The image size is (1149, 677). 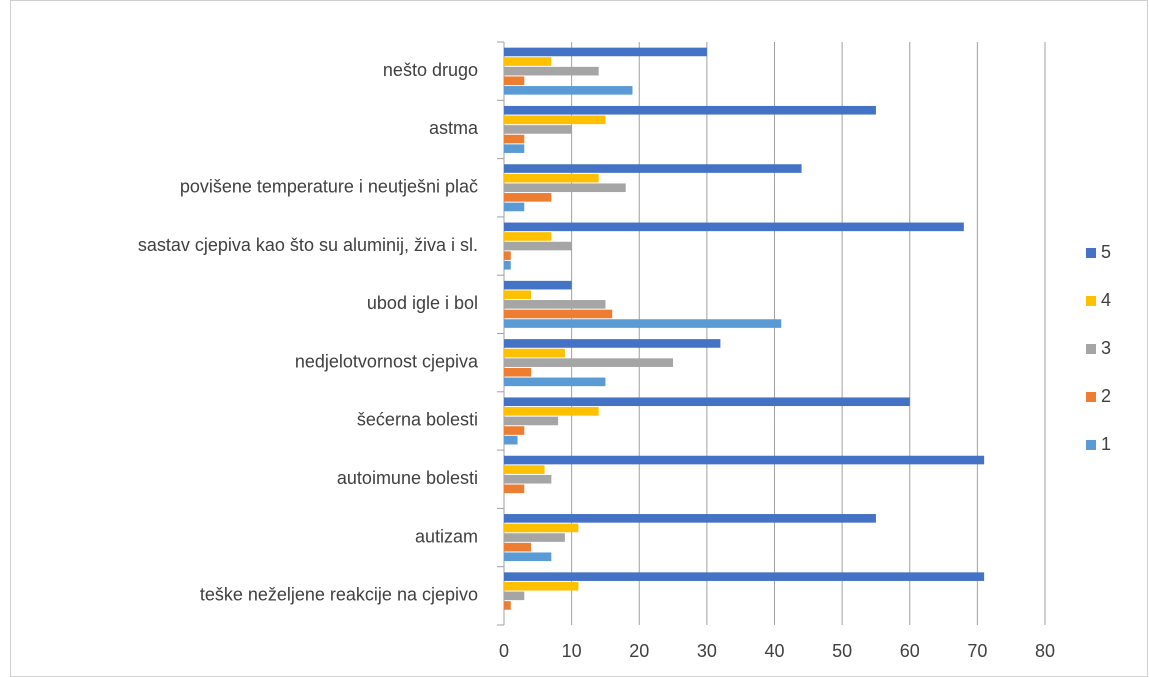 I want to click on y-tick-label: teške neželjene reakcije na cjepivo, so click(x=339, y=595).